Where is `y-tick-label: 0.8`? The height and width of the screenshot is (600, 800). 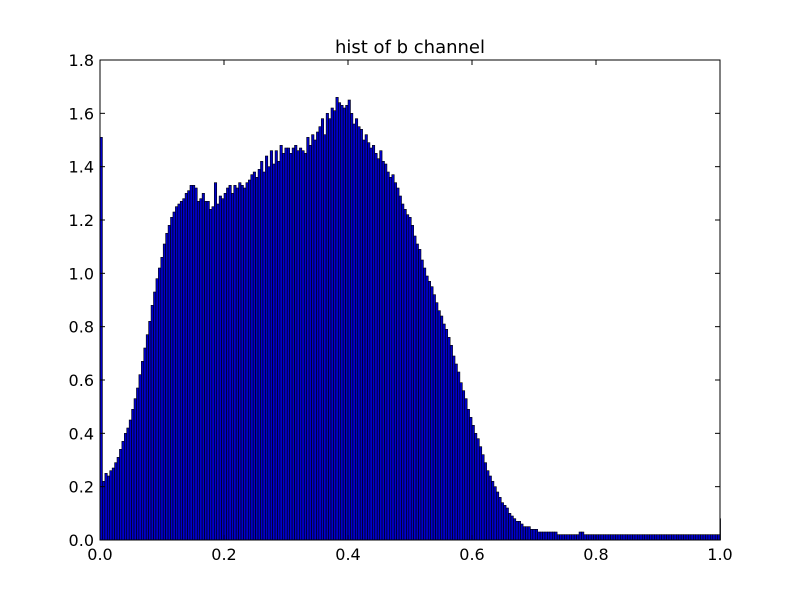 y-tick-label: 0.8 is located at coordinates (81, 327).